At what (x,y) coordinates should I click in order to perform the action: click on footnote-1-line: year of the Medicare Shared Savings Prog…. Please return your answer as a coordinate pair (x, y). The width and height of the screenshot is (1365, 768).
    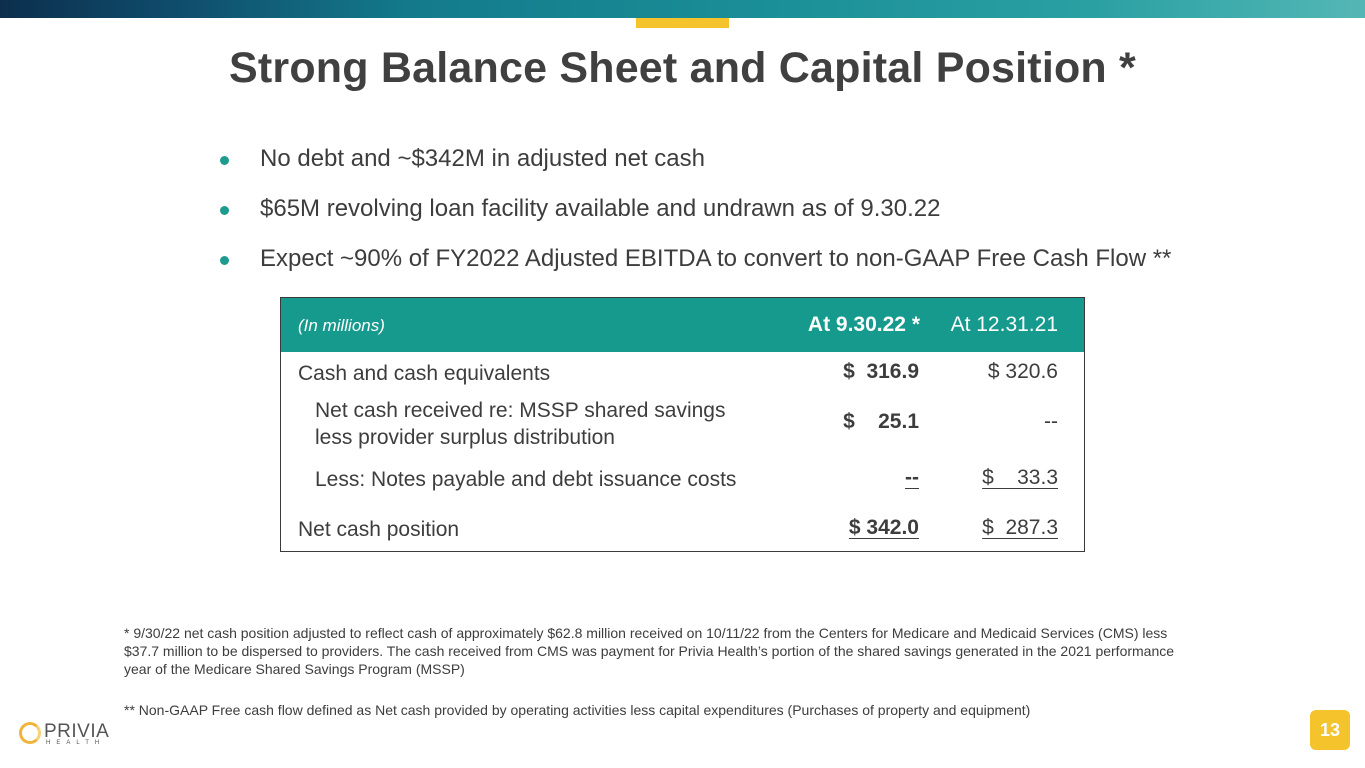
    Looking at the image, I should click on (294, 669).